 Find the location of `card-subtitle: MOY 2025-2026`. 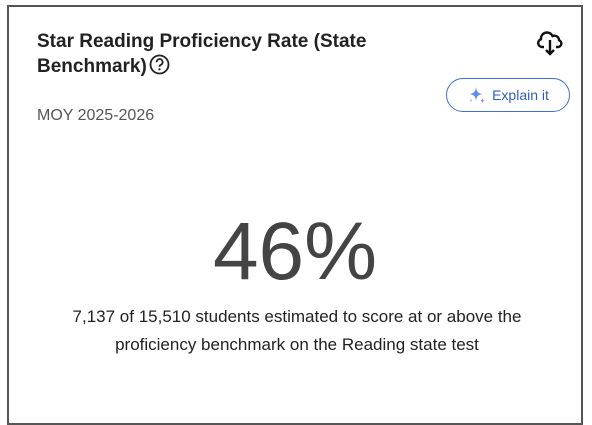

card-subtitle: MOY 2025-2026 is located at coordinates (96, 115).